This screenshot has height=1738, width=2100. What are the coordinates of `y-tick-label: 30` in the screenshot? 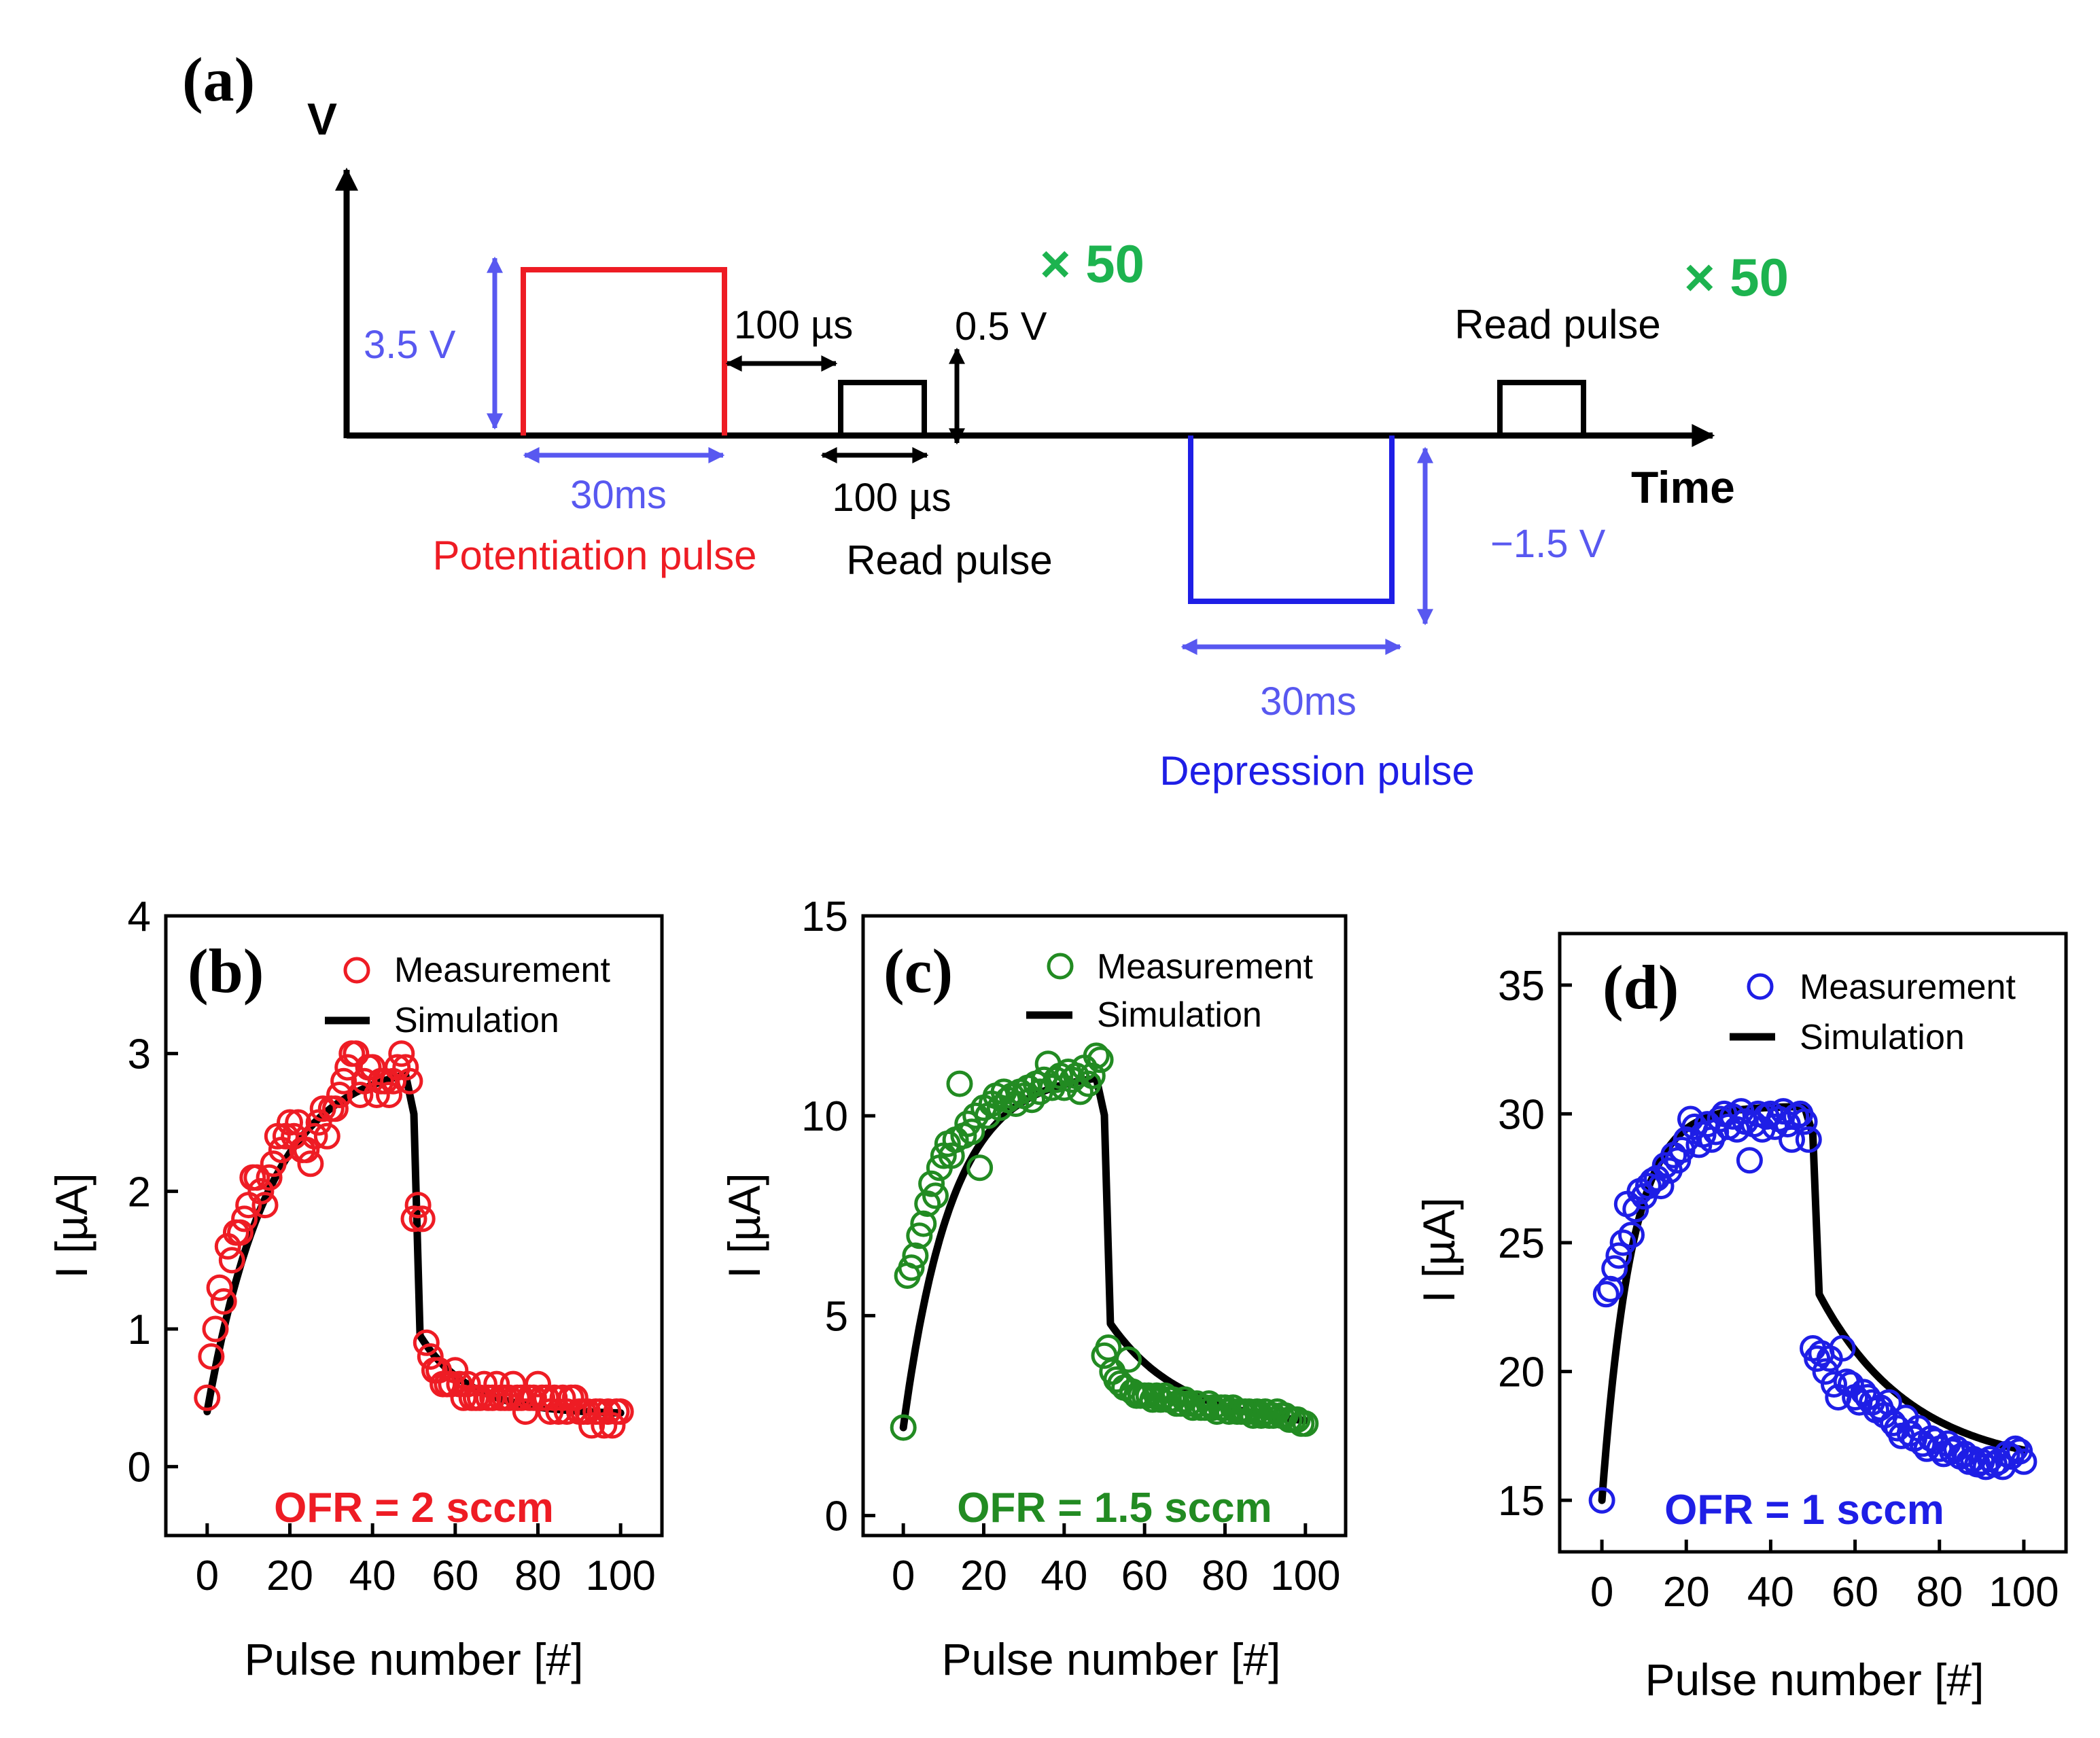 It's located at (1521, 1114).